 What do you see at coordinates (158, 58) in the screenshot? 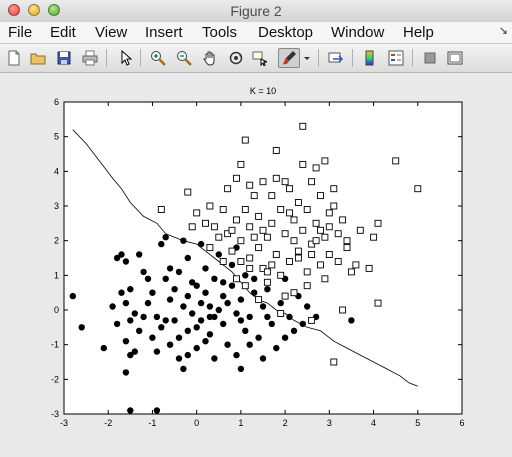
I see `zoom-in-icon` at bounding box center [158, 58].